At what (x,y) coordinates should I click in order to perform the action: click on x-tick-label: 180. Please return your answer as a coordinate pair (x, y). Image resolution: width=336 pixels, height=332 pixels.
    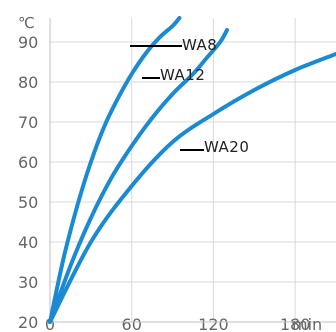
    Looking at the image, I should click on (295, 323).